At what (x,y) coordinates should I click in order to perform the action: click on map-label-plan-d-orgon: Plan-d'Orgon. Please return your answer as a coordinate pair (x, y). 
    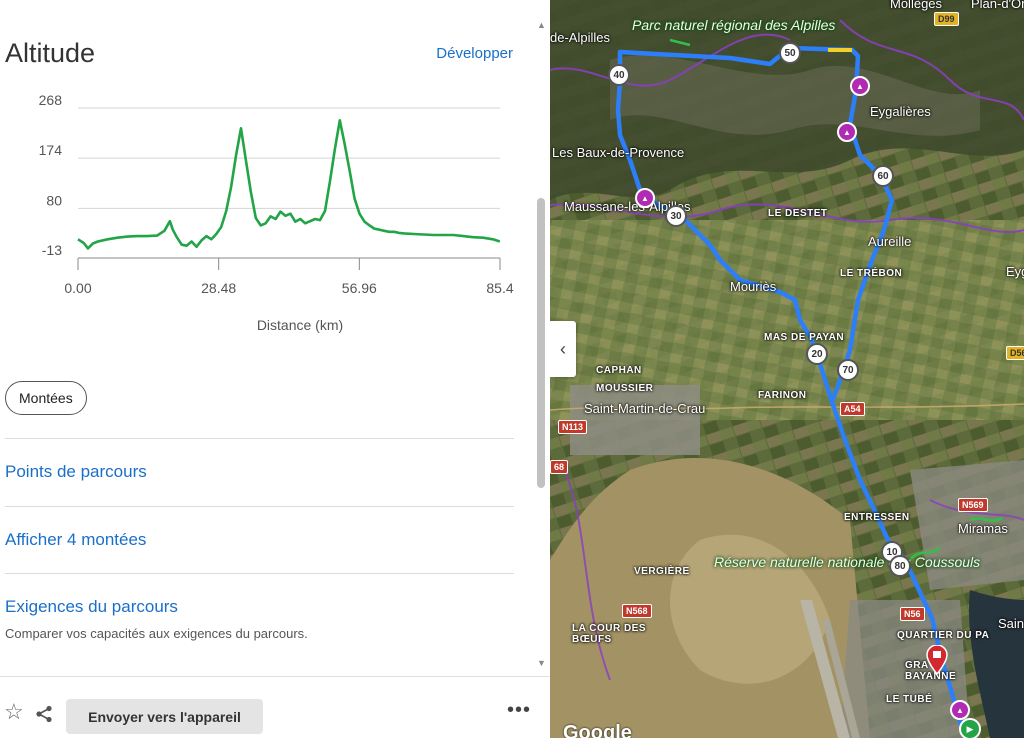
    Looking at the image, I should click on (997, 5).